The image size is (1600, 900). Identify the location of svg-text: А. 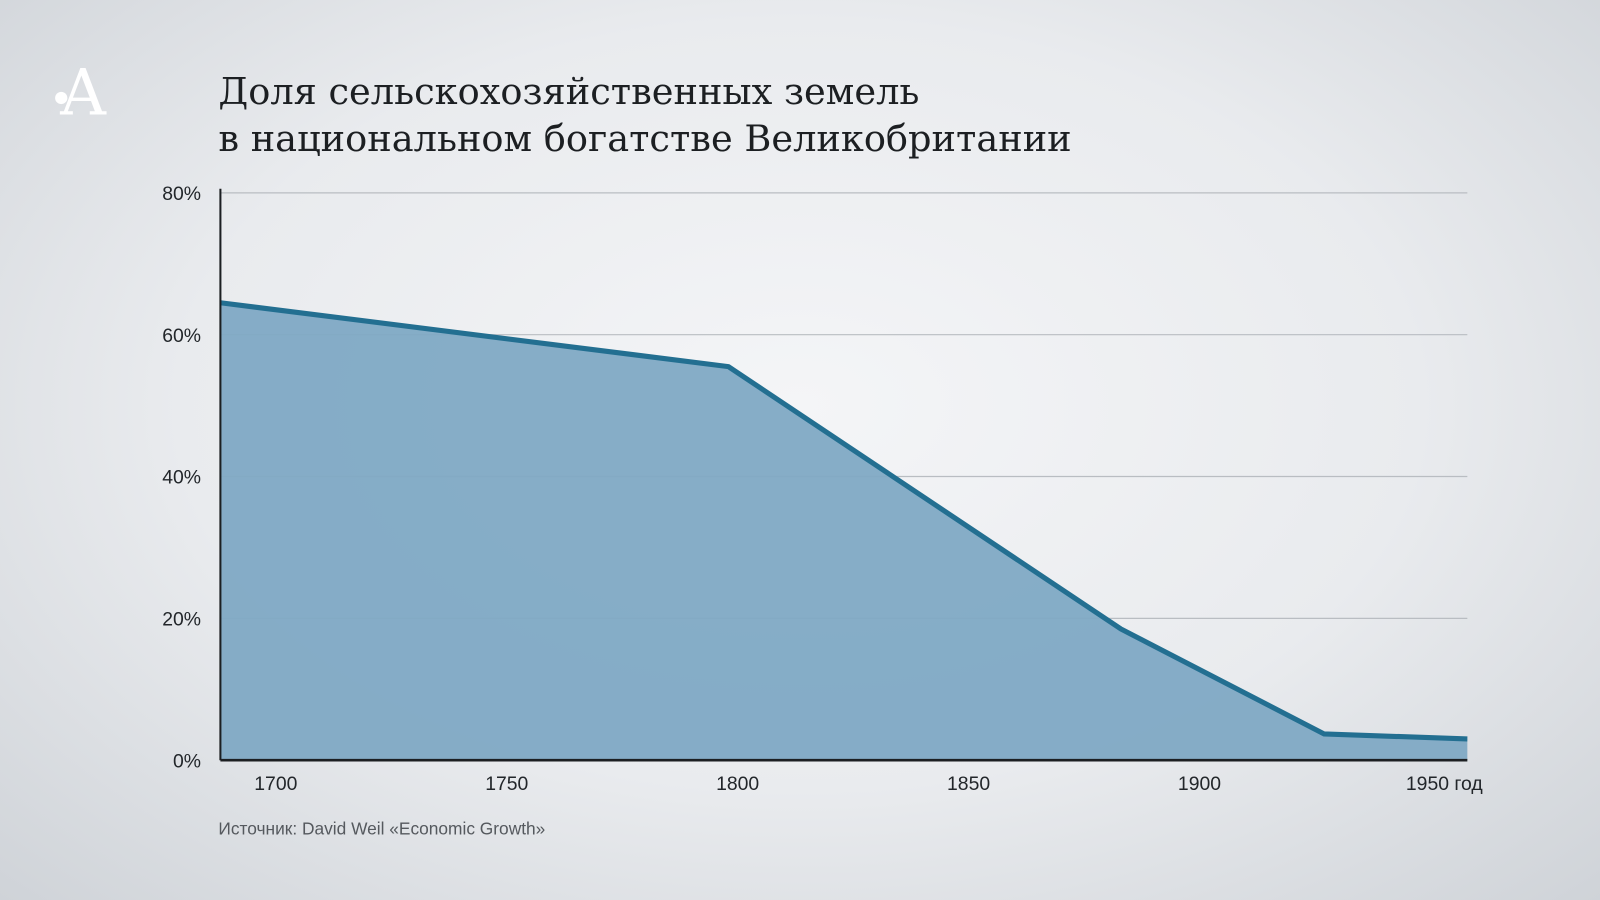
(83, 92).